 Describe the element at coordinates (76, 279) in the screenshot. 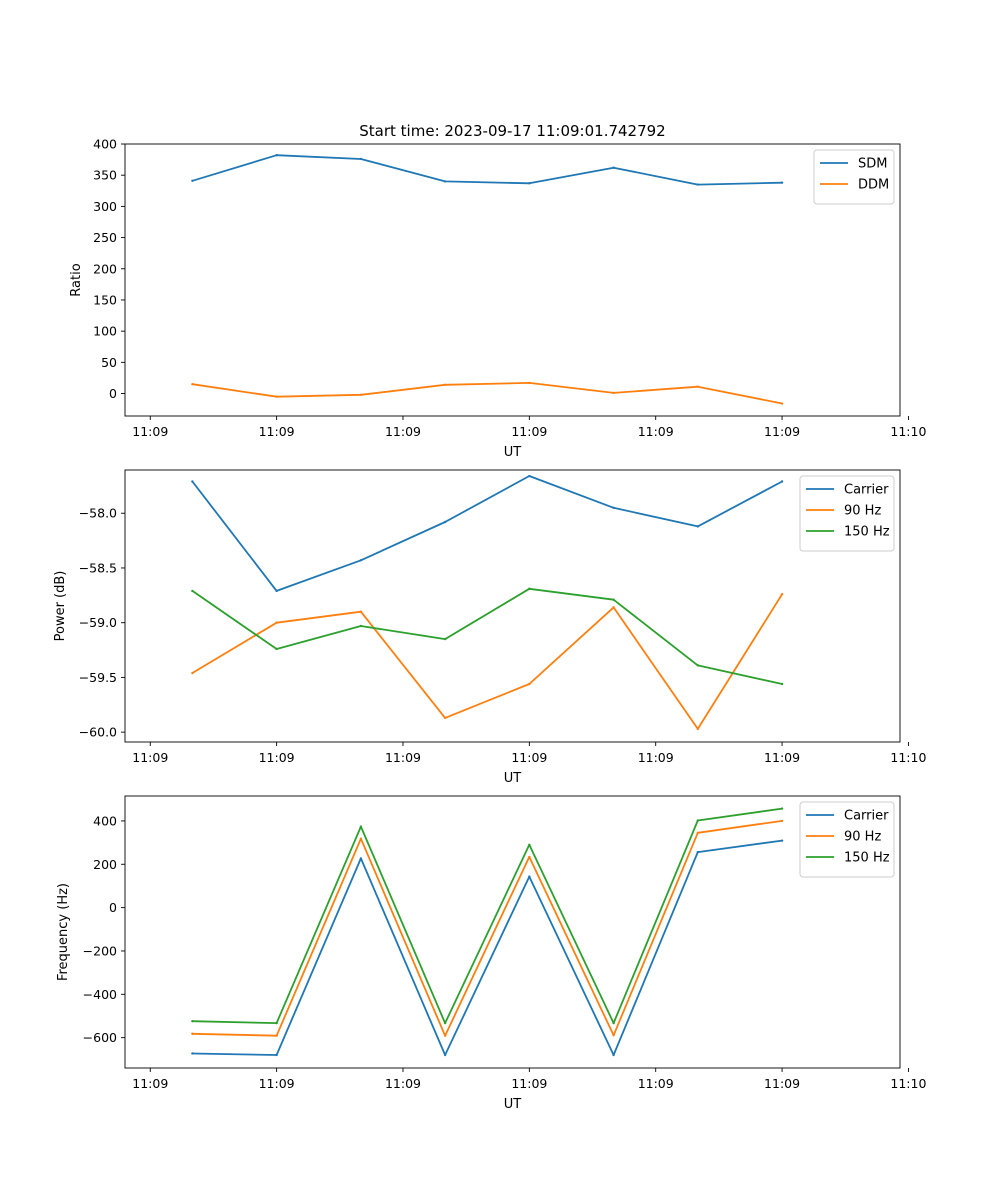

I see `y-axis-label: Ratio` at that location.